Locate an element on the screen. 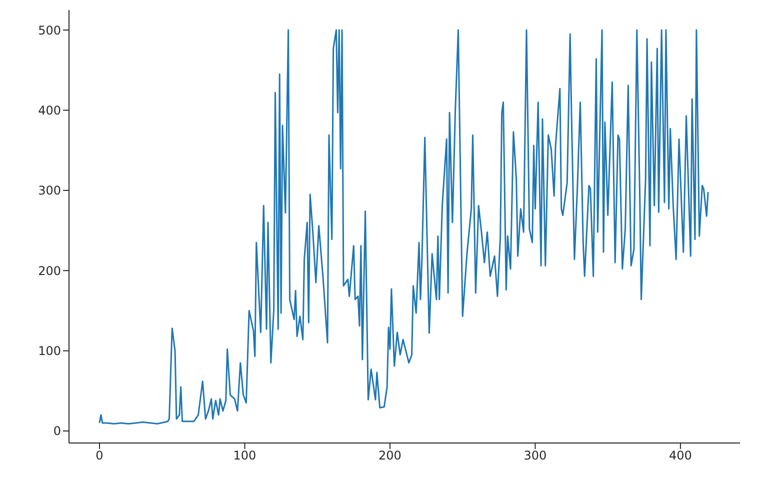  x-tick-label: 0 is located at coordinates (100, 455).